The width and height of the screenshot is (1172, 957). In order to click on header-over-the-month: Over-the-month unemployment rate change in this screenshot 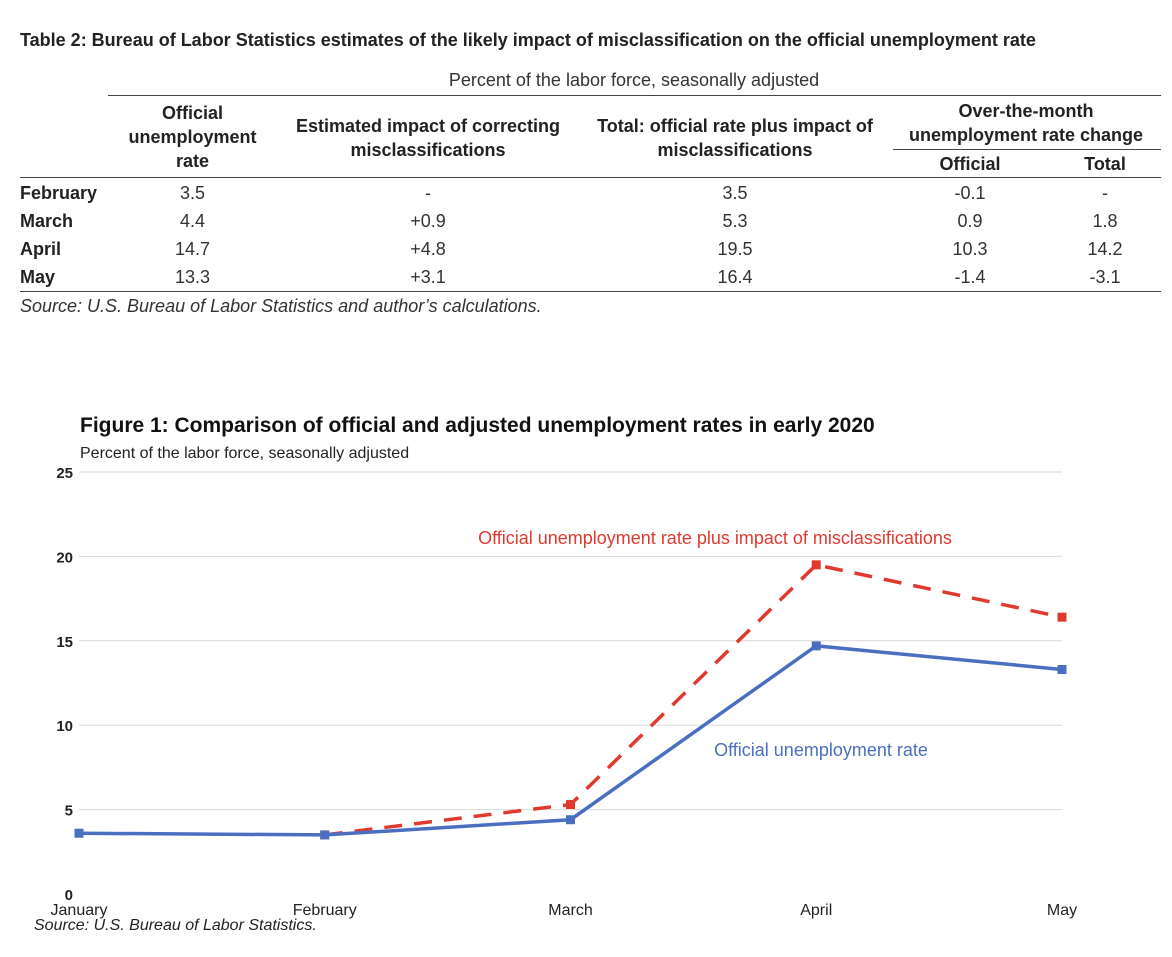, I will do `click(1026, 123)`.